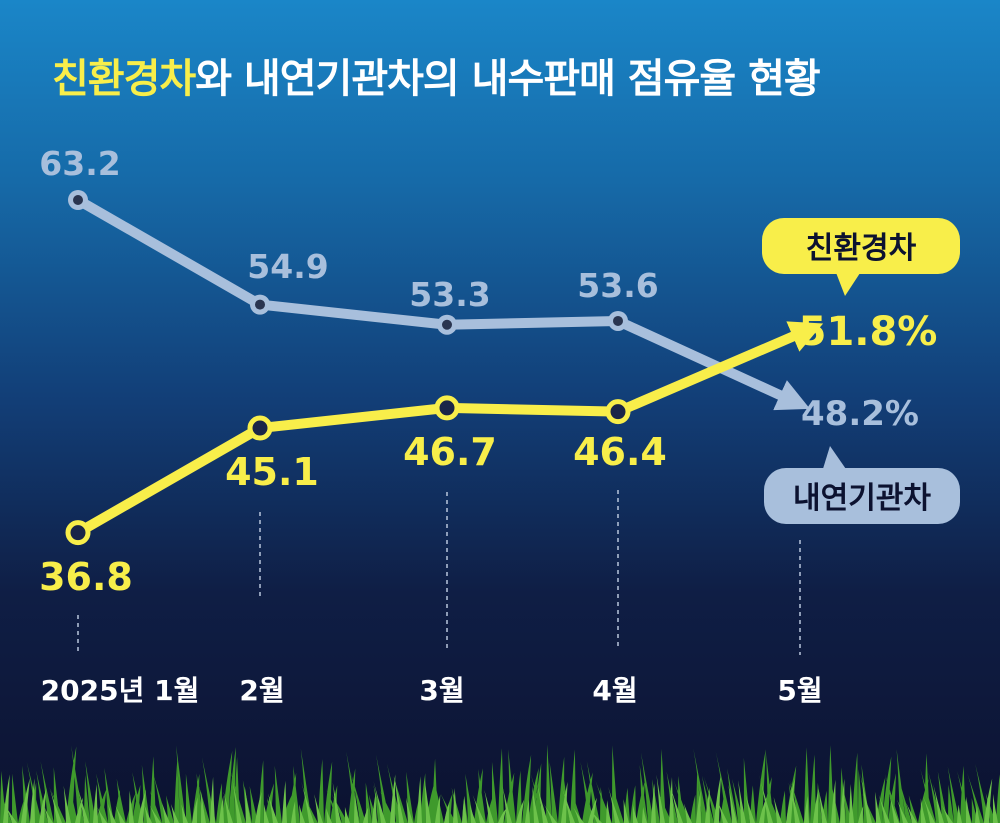 The width and height of the screenshot is (1000, 823). I want to click on data-label-combustion: 48.2%, so click(860, 414).